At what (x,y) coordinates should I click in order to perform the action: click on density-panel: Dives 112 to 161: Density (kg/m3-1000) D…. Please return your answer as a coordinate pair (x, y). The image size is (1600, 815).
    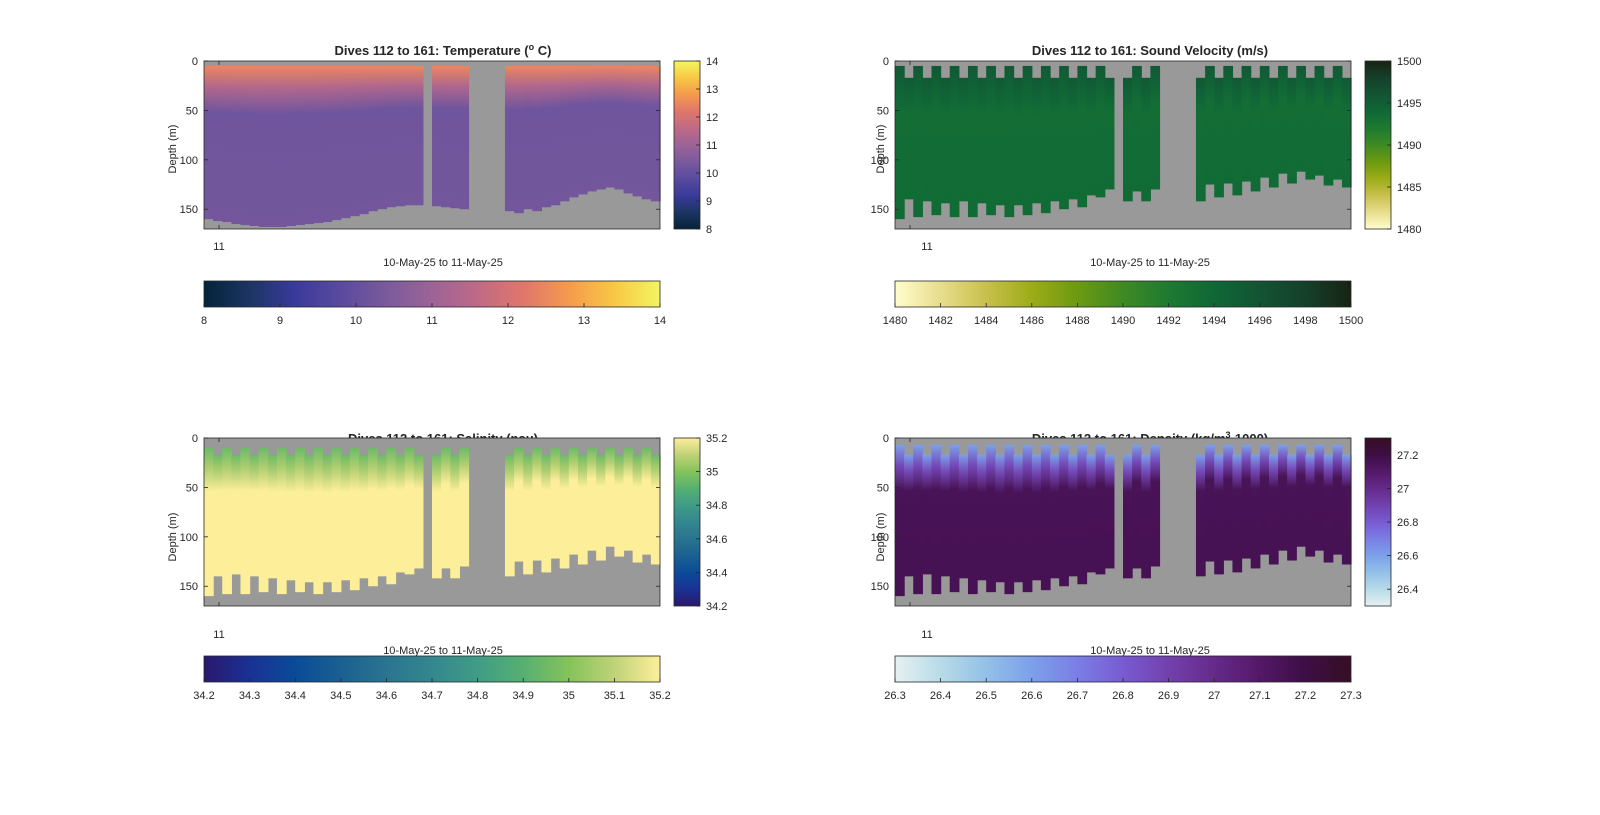
    Looking at the image, I should click on (1145, 566).